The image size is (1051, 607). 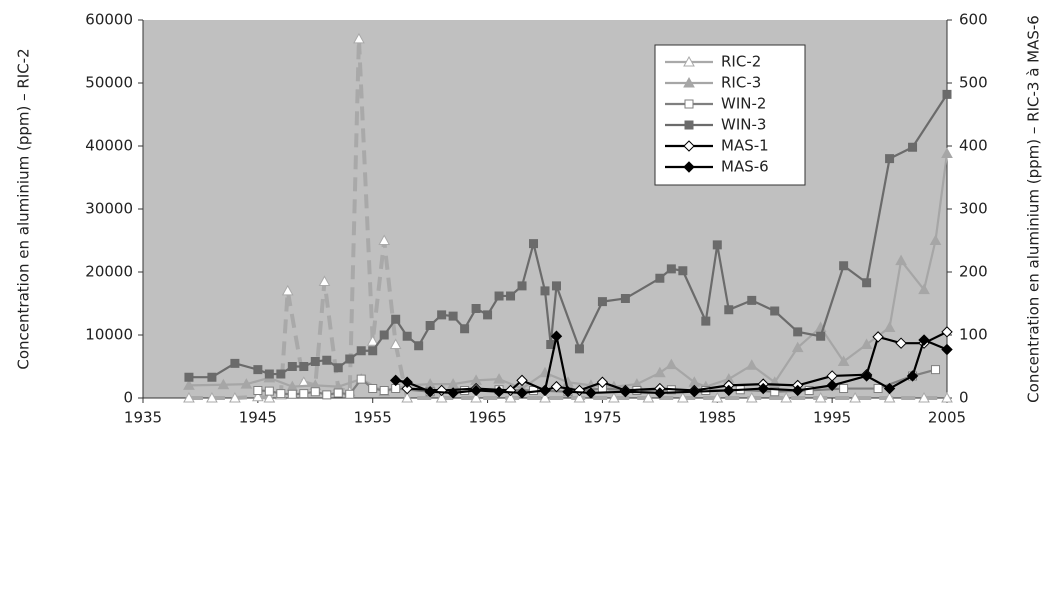 I want to click on y2-tick-label: 600, so click(x=973, y=20).